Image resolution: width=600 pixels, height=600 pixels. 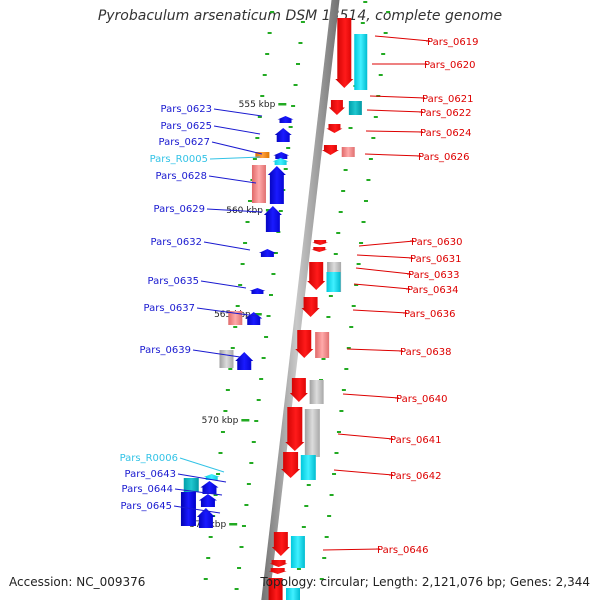 I want to click on gene-label: Pars_0626, so click(x=443, y=157).